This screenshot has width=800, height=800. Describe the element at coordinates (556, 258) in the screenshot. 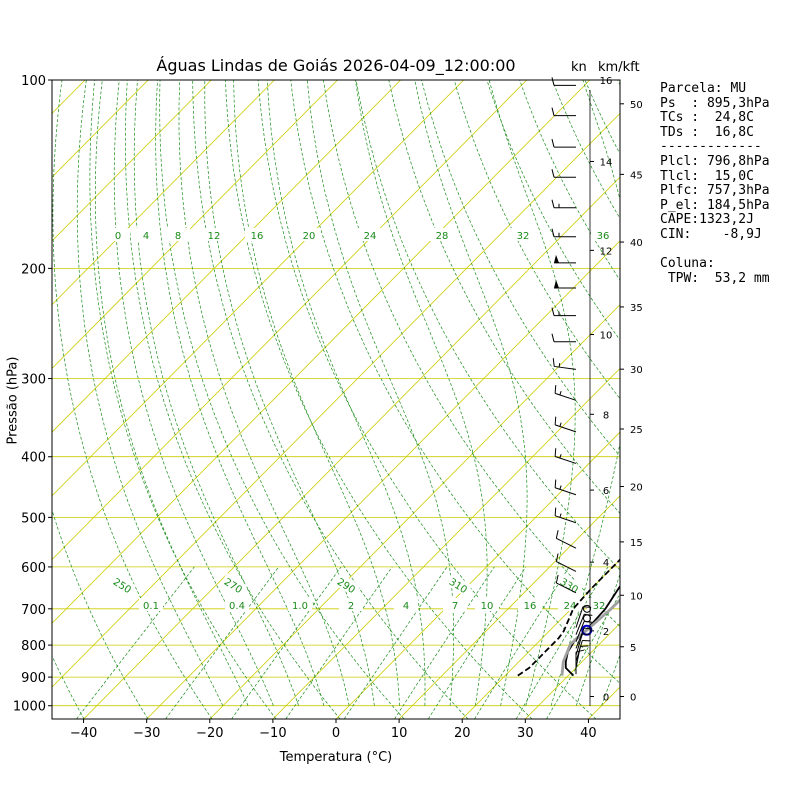

I see `barb-pennant` at that location.